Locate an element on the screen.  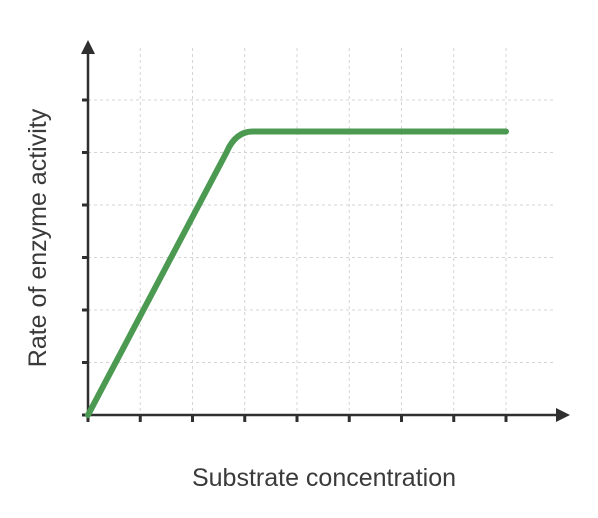
x-axis-arrow is located at coordinates (563, 415).